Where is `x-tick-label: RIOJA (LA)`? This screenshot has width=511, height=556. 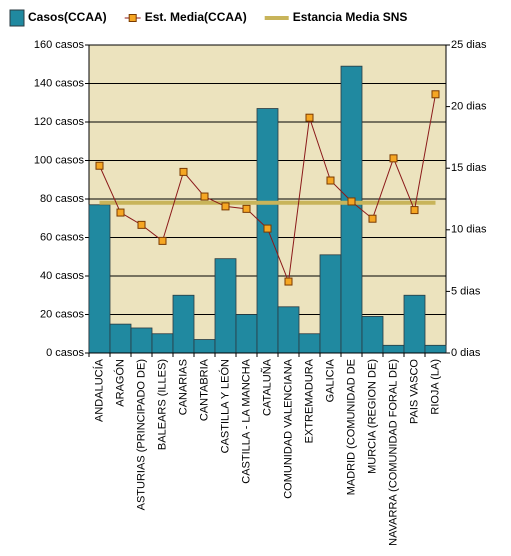
x-tick-label: RIOJA (LA) is located at coordinates (435, 387).